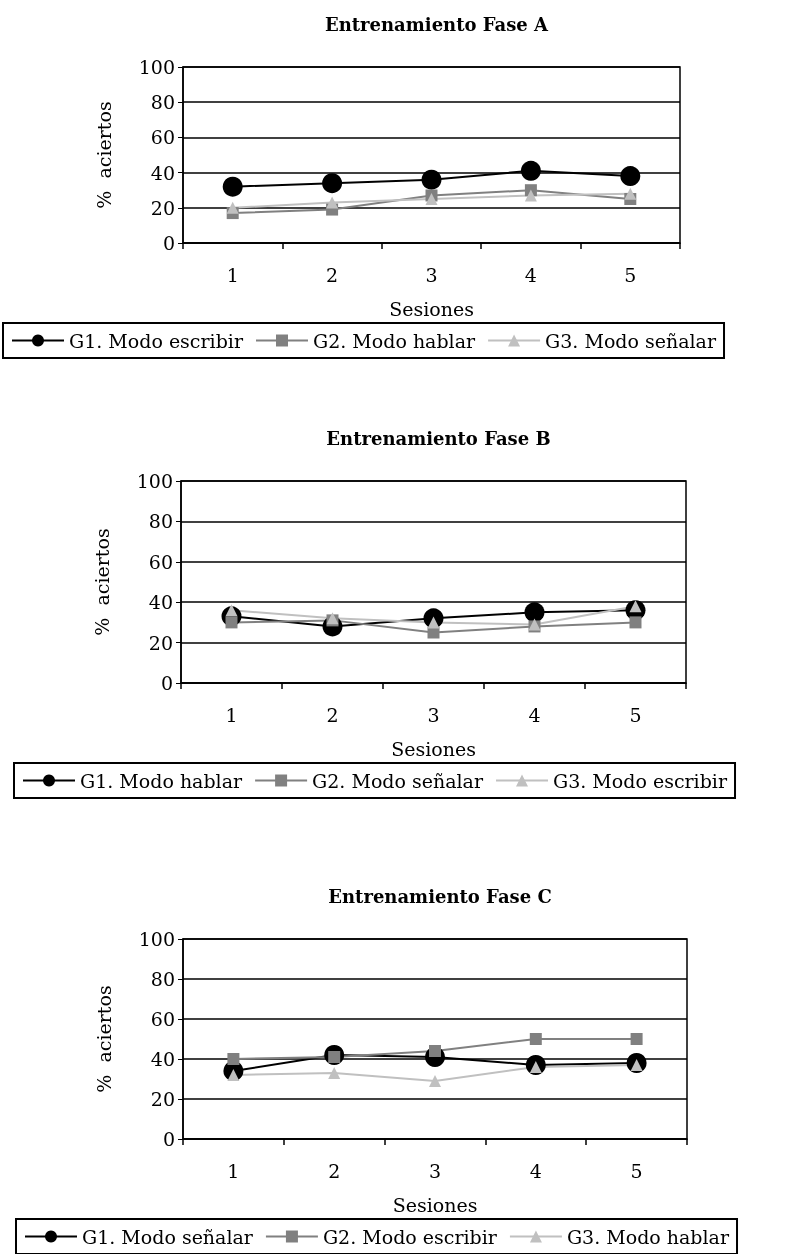 Image resolution: width=810 pixels, height=1254 pixels. I want to click on legend-label: G3. Modo hablar, so click(648, 1236).